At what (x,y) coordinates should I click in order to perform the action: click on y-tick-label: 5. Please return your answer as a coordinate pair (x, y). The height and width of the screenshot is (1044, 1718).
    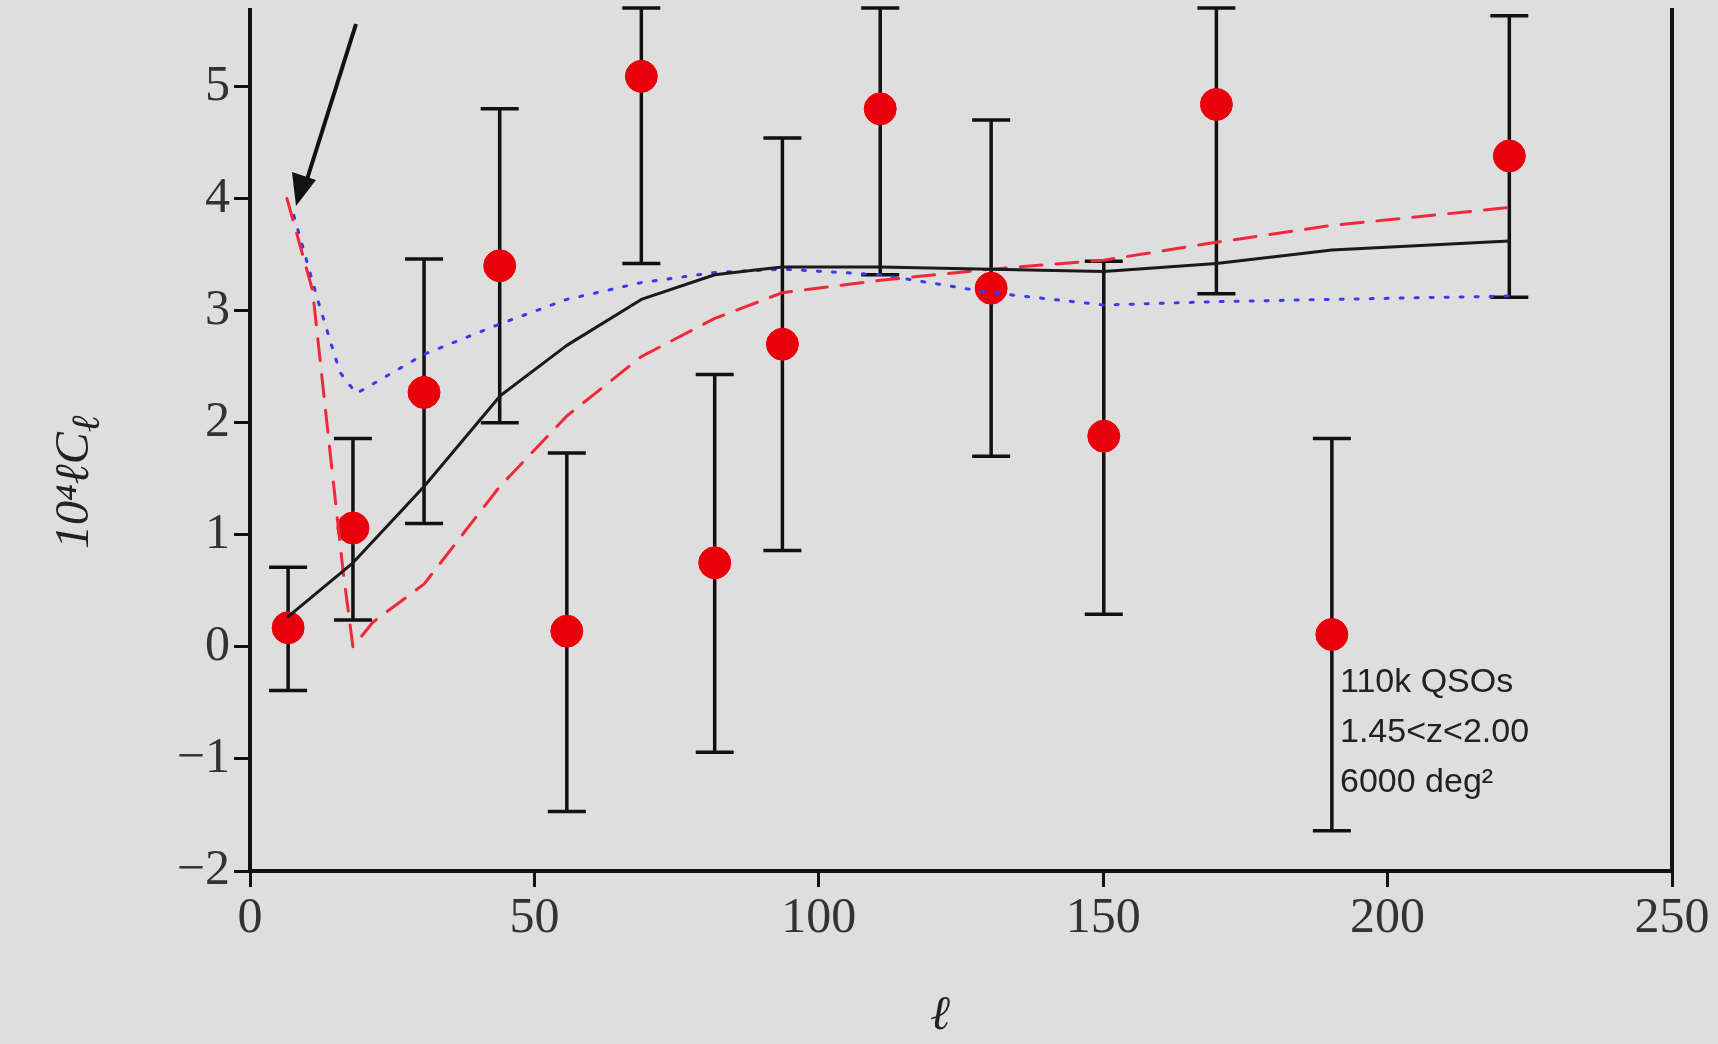
    Looking at the image, I should click on (217, 82).